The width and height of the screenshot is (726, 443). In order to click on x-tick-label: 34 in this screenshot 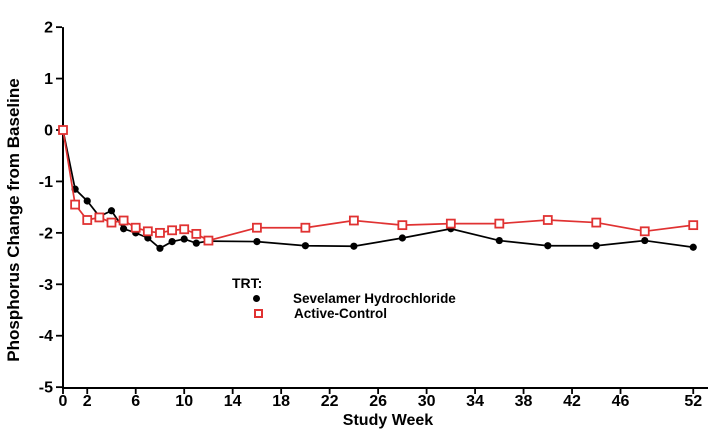, I will do `click(475, 401)`.